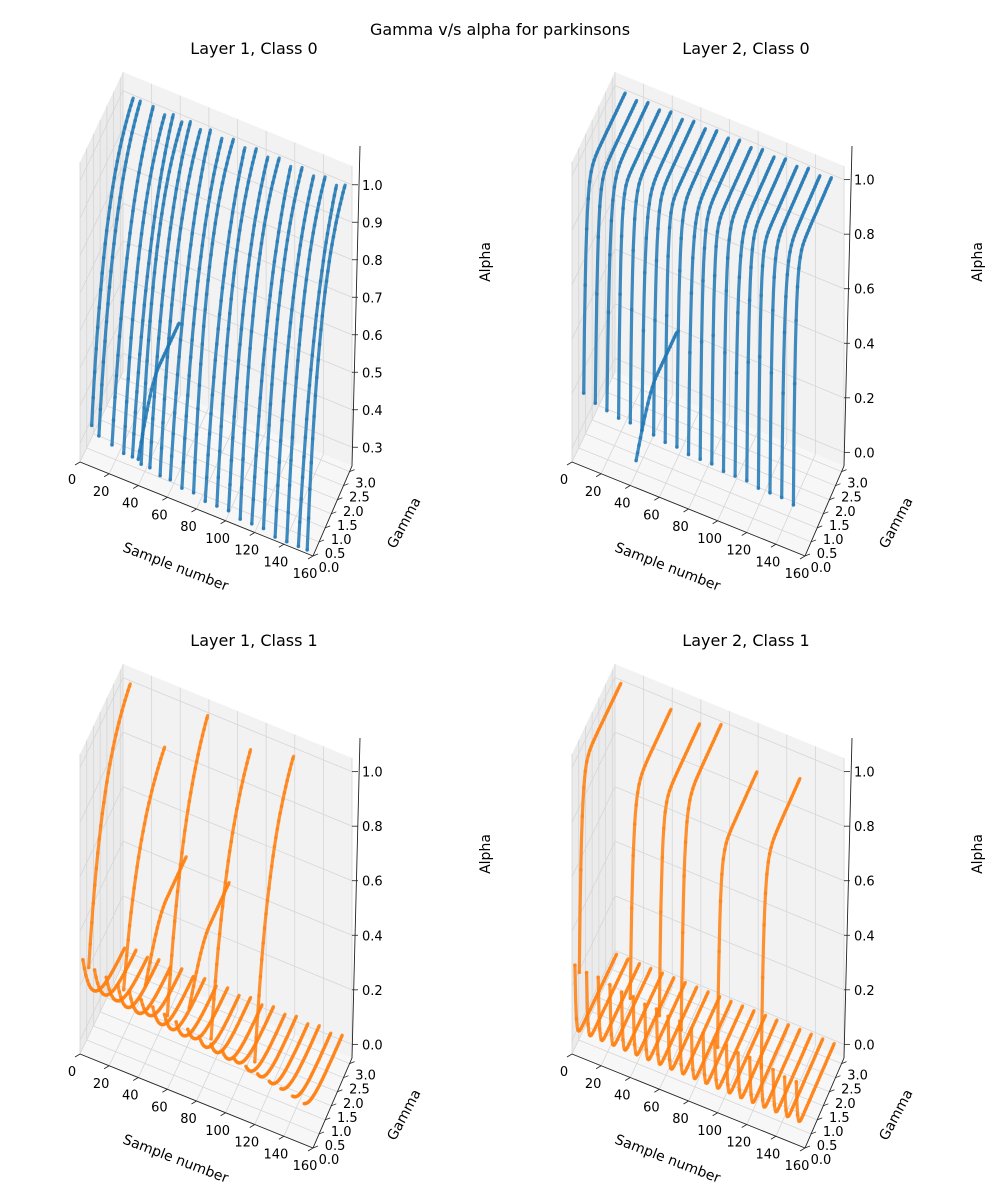 This screenshot has height=1204, width=1000. Describe the element at coordinates (569, 1055) in the screenshot. I see `x-tick` at that location.